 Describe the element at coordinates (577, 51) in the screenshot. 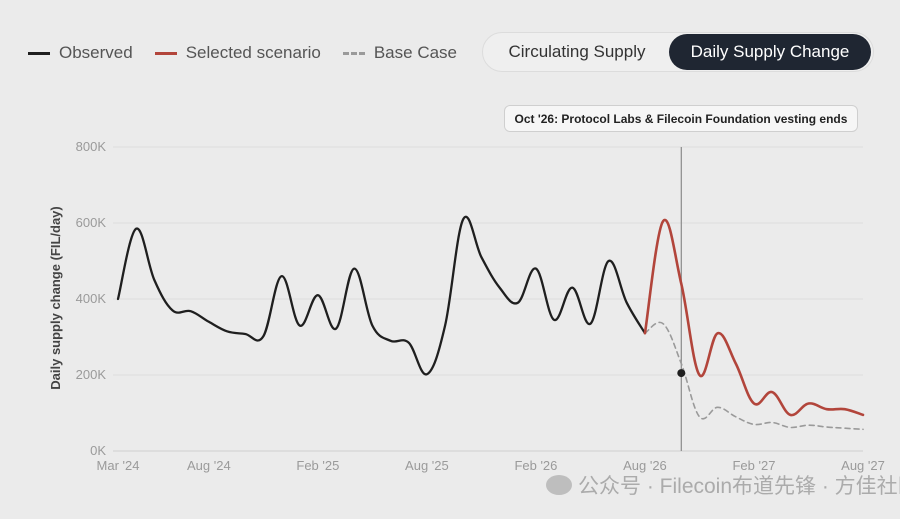

I see `circulating-supply-tab: Circulating Supply` at that location.